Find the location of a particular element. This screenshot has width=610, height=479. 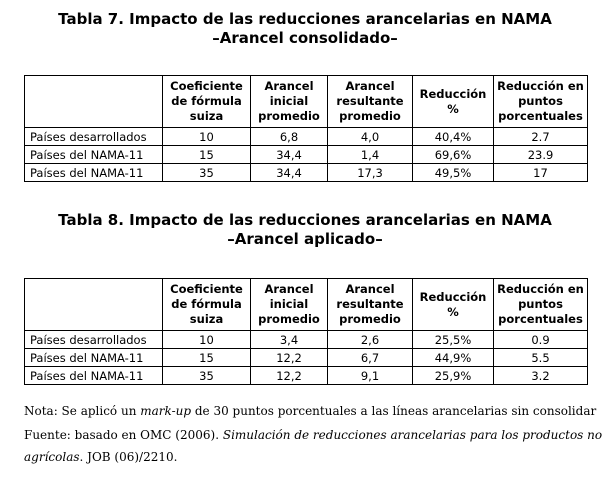

table8-header-cell is located at coordinates (93, 304).